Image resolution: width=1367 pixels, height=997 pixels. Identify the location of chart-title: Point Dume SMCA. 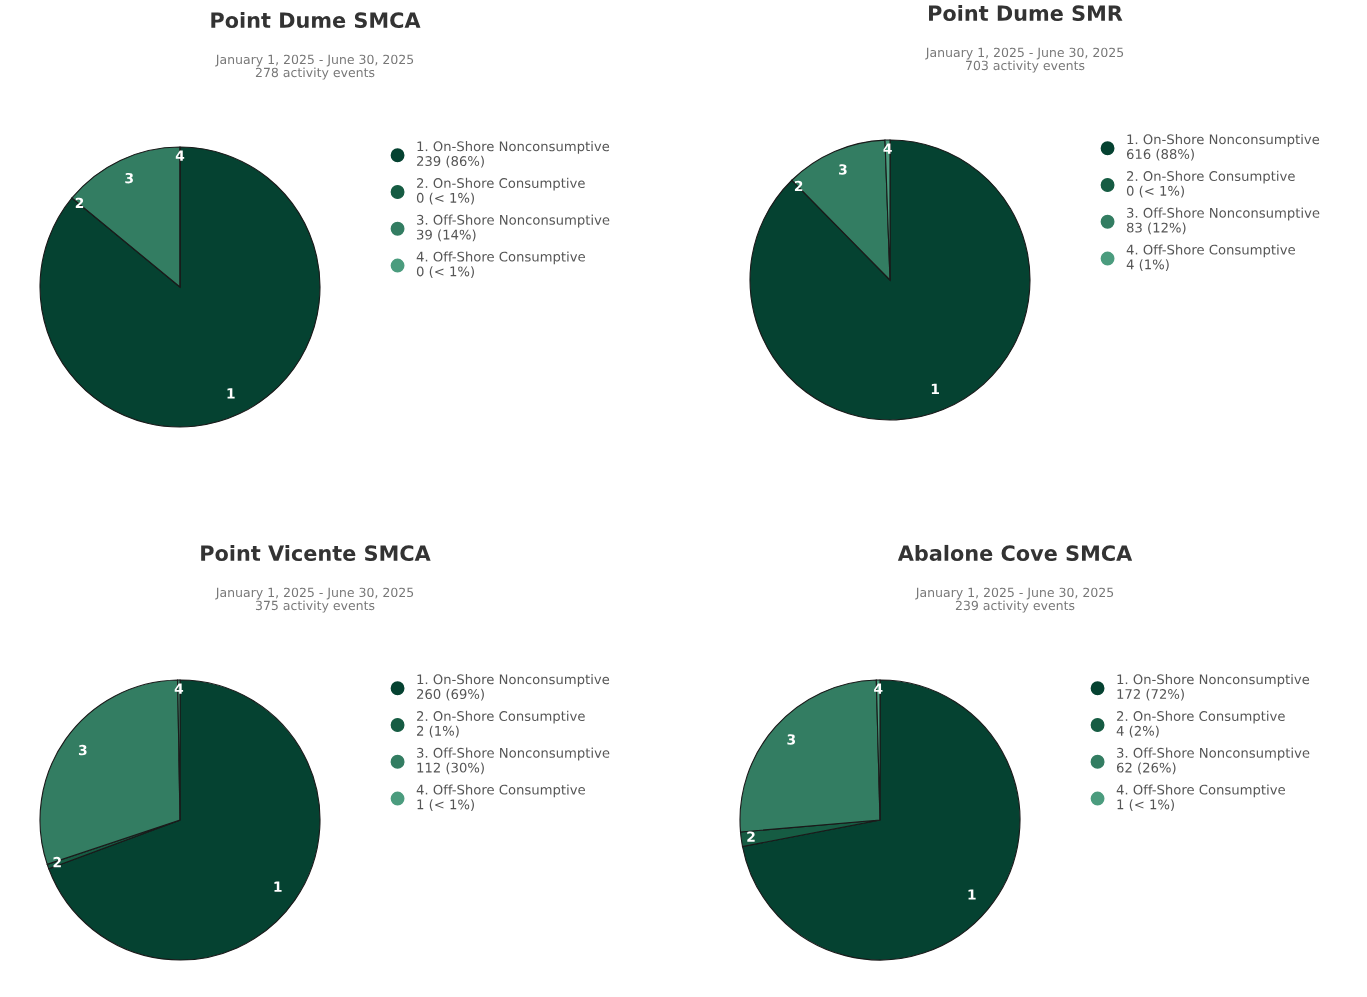
(316, 20).